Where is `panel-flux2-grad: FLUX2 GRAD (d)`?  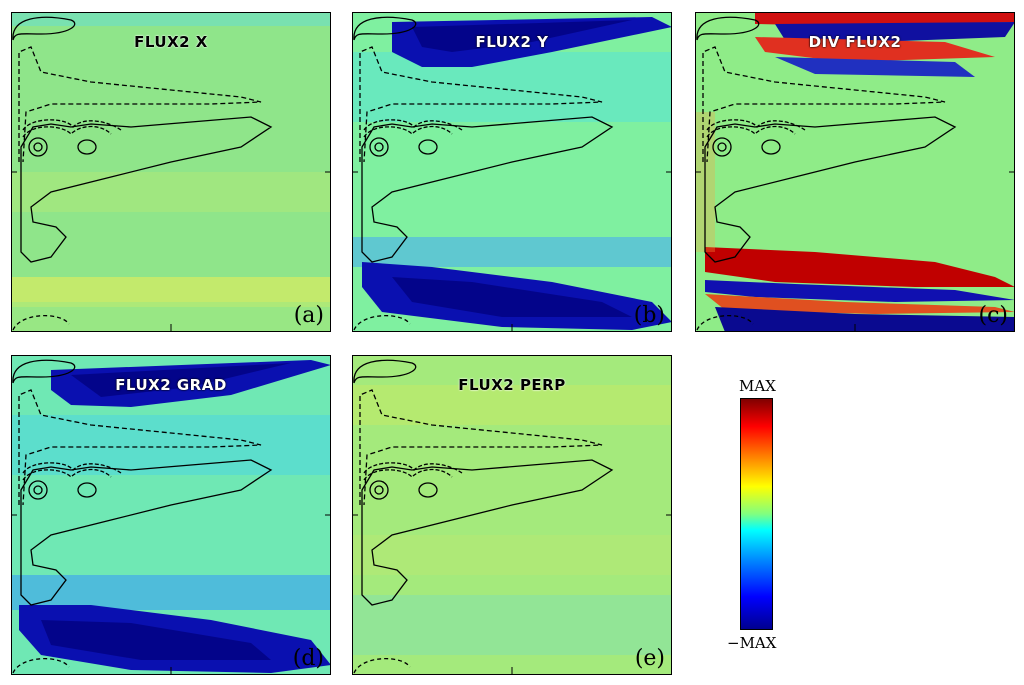
panel-flux2-grad: FLUX2 GRAD (d) is located at coordinates (171, 515).